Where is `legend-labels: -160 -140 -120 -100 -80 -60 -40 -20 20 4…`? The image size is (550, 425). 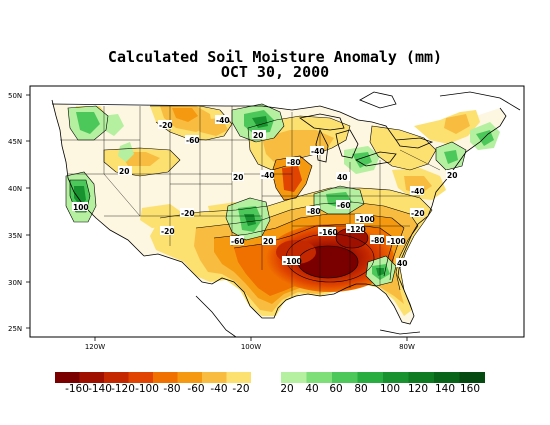
legend-labels: -160 -140 -120 -100 -80 -60 -40 -20 20 4… is located at coordinates (272, 389).